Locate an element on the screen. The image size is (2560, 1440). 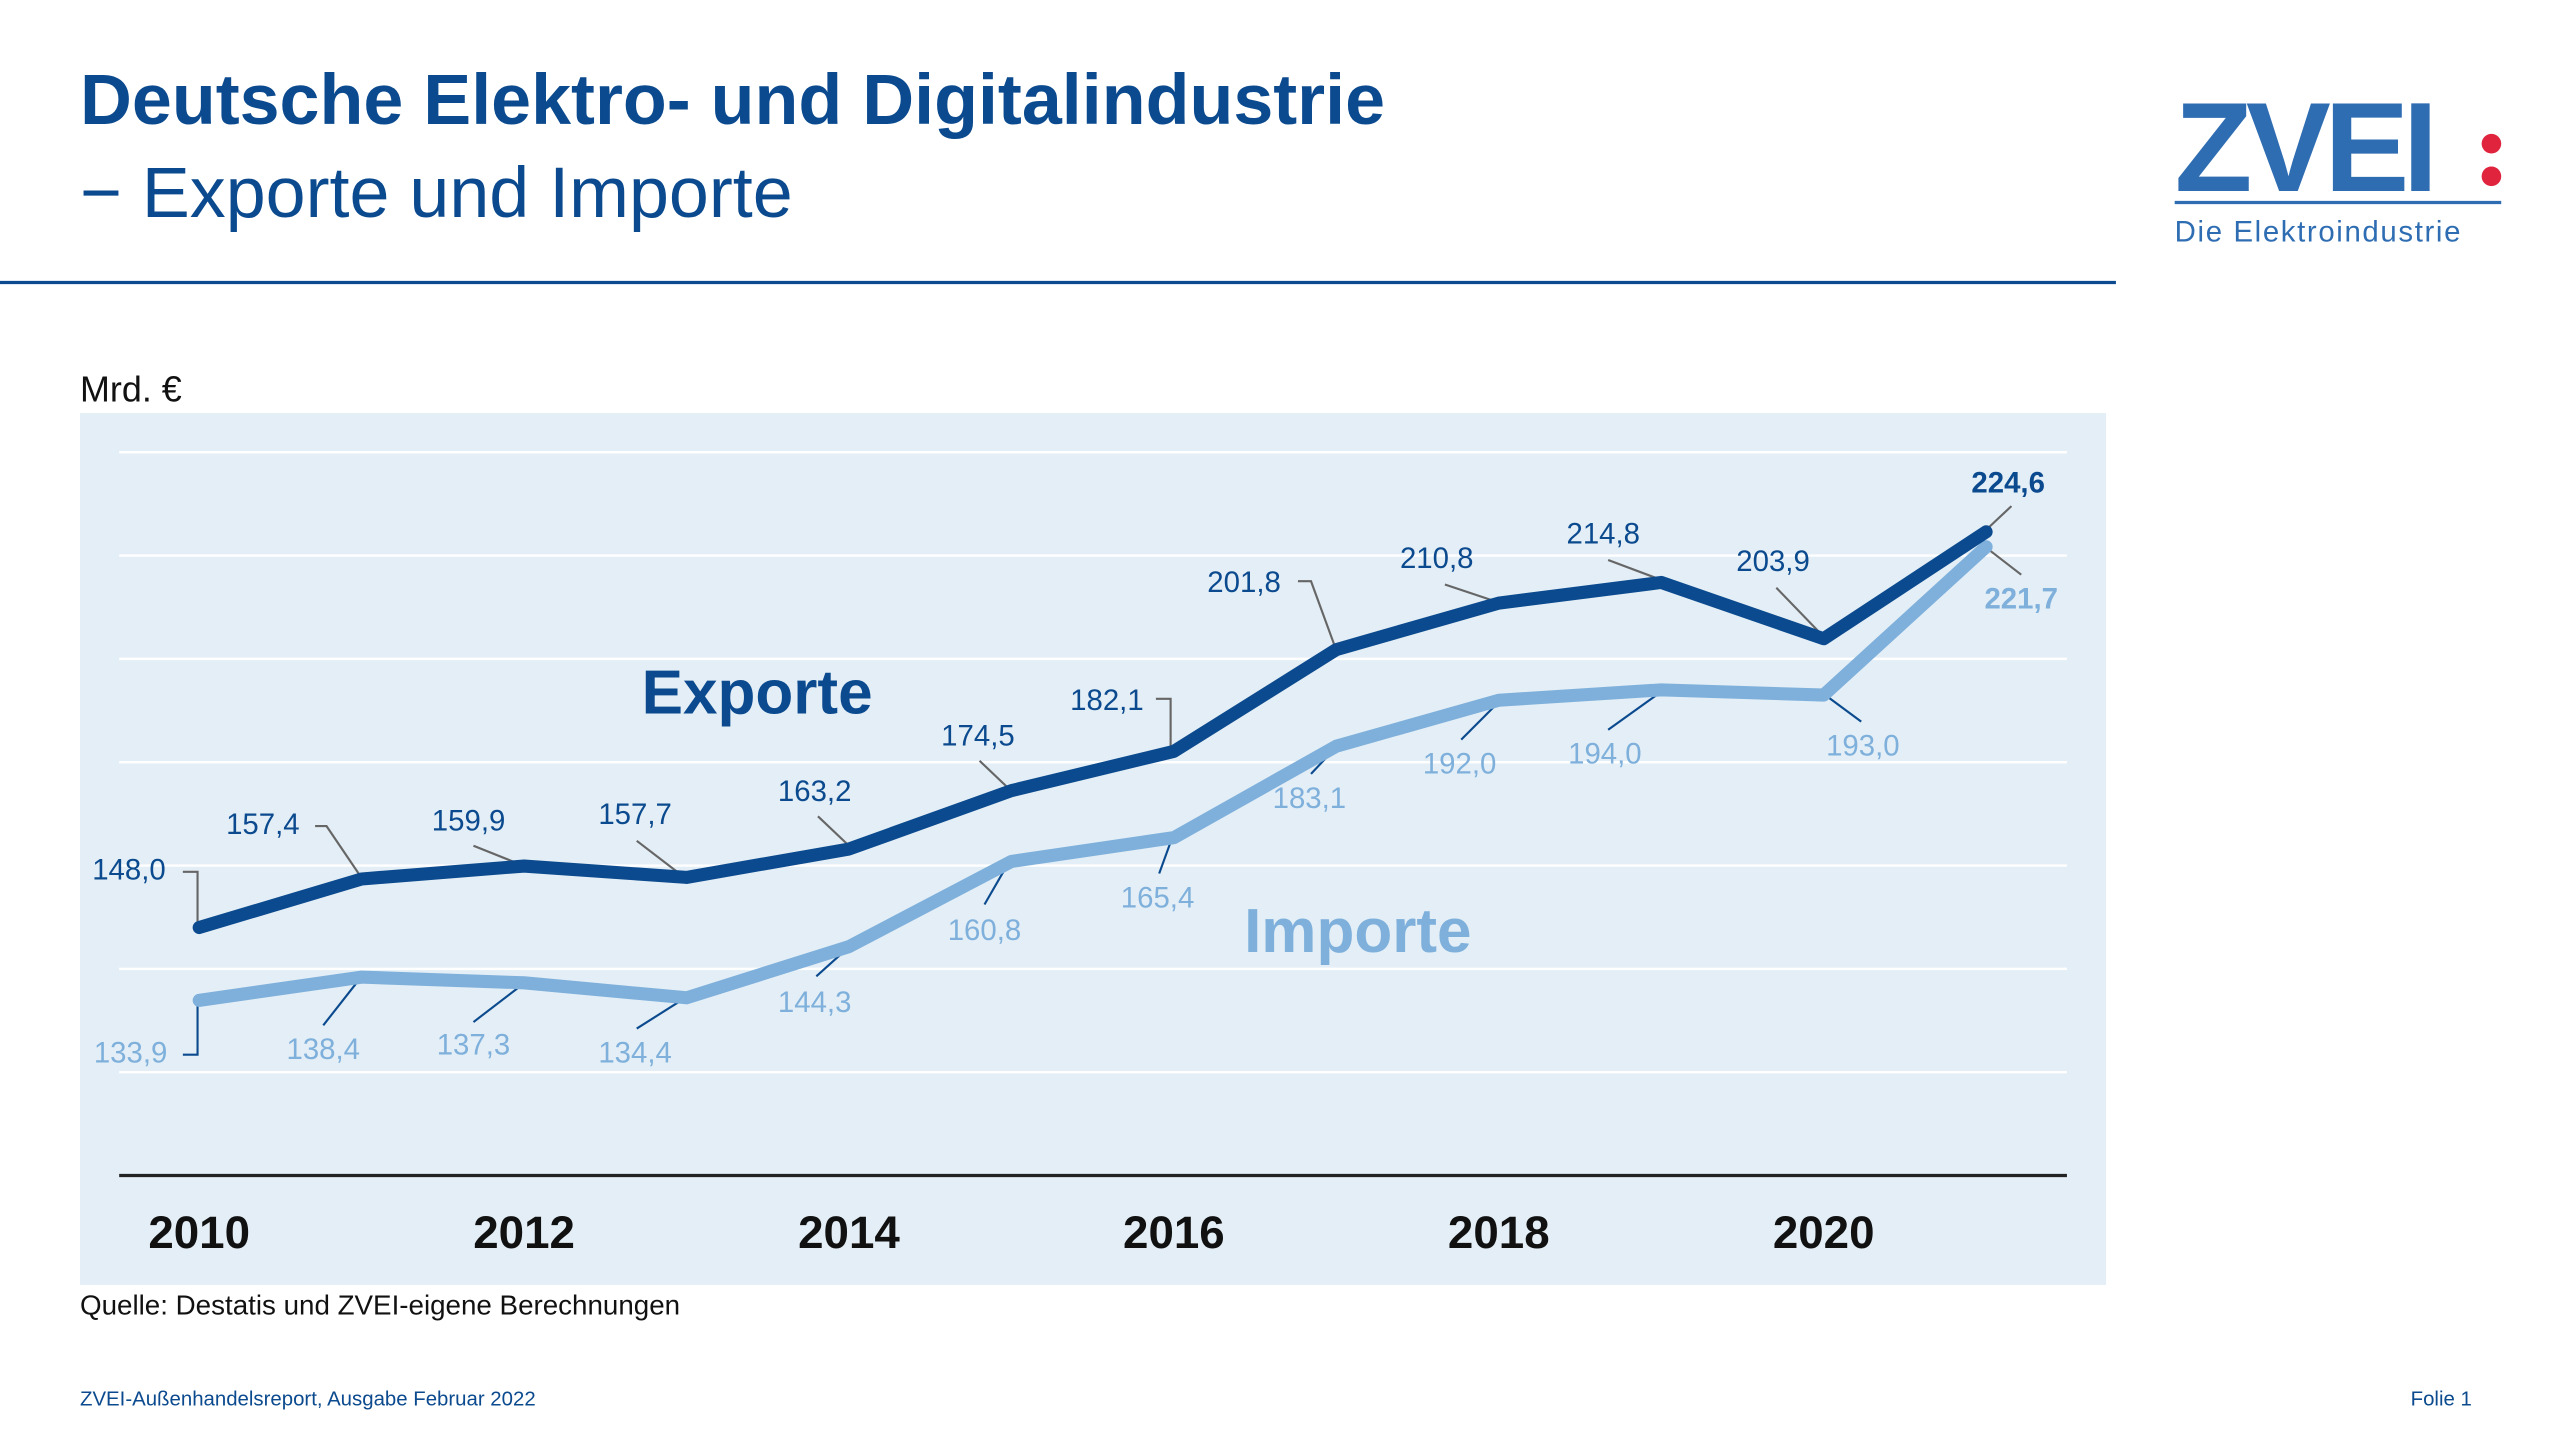
x-tick-label: 2016 is located at coordinates (1174, 1232).